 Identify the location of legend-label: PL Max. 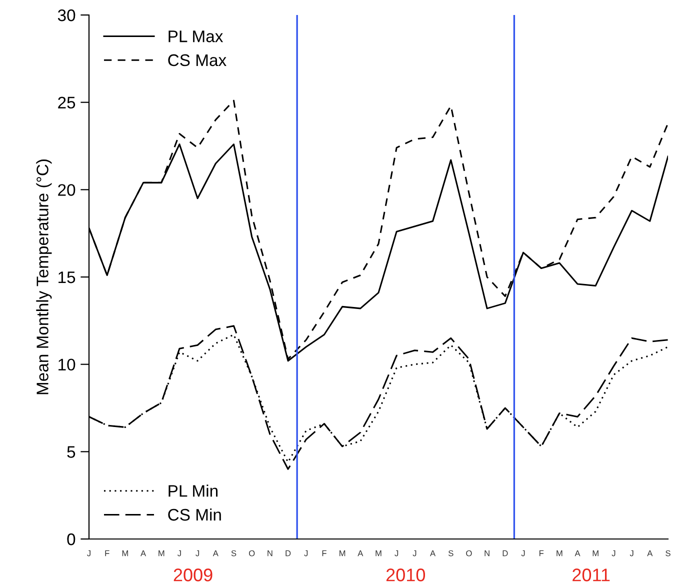
(196, 36).